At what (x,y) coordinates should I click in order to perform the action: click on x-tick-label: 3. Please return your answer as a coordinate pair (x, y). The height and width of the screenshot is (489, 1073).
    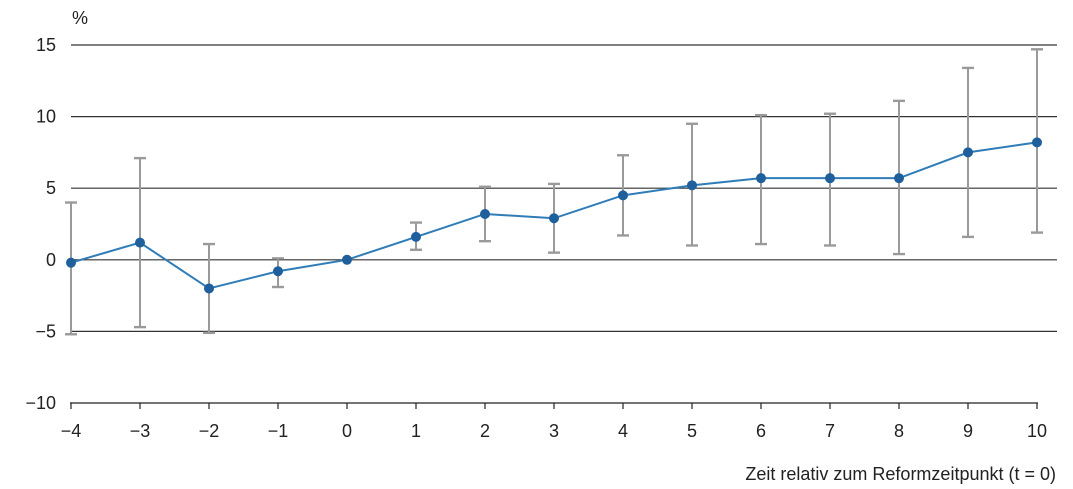
    Looking at the image, I should click on (554, 431).